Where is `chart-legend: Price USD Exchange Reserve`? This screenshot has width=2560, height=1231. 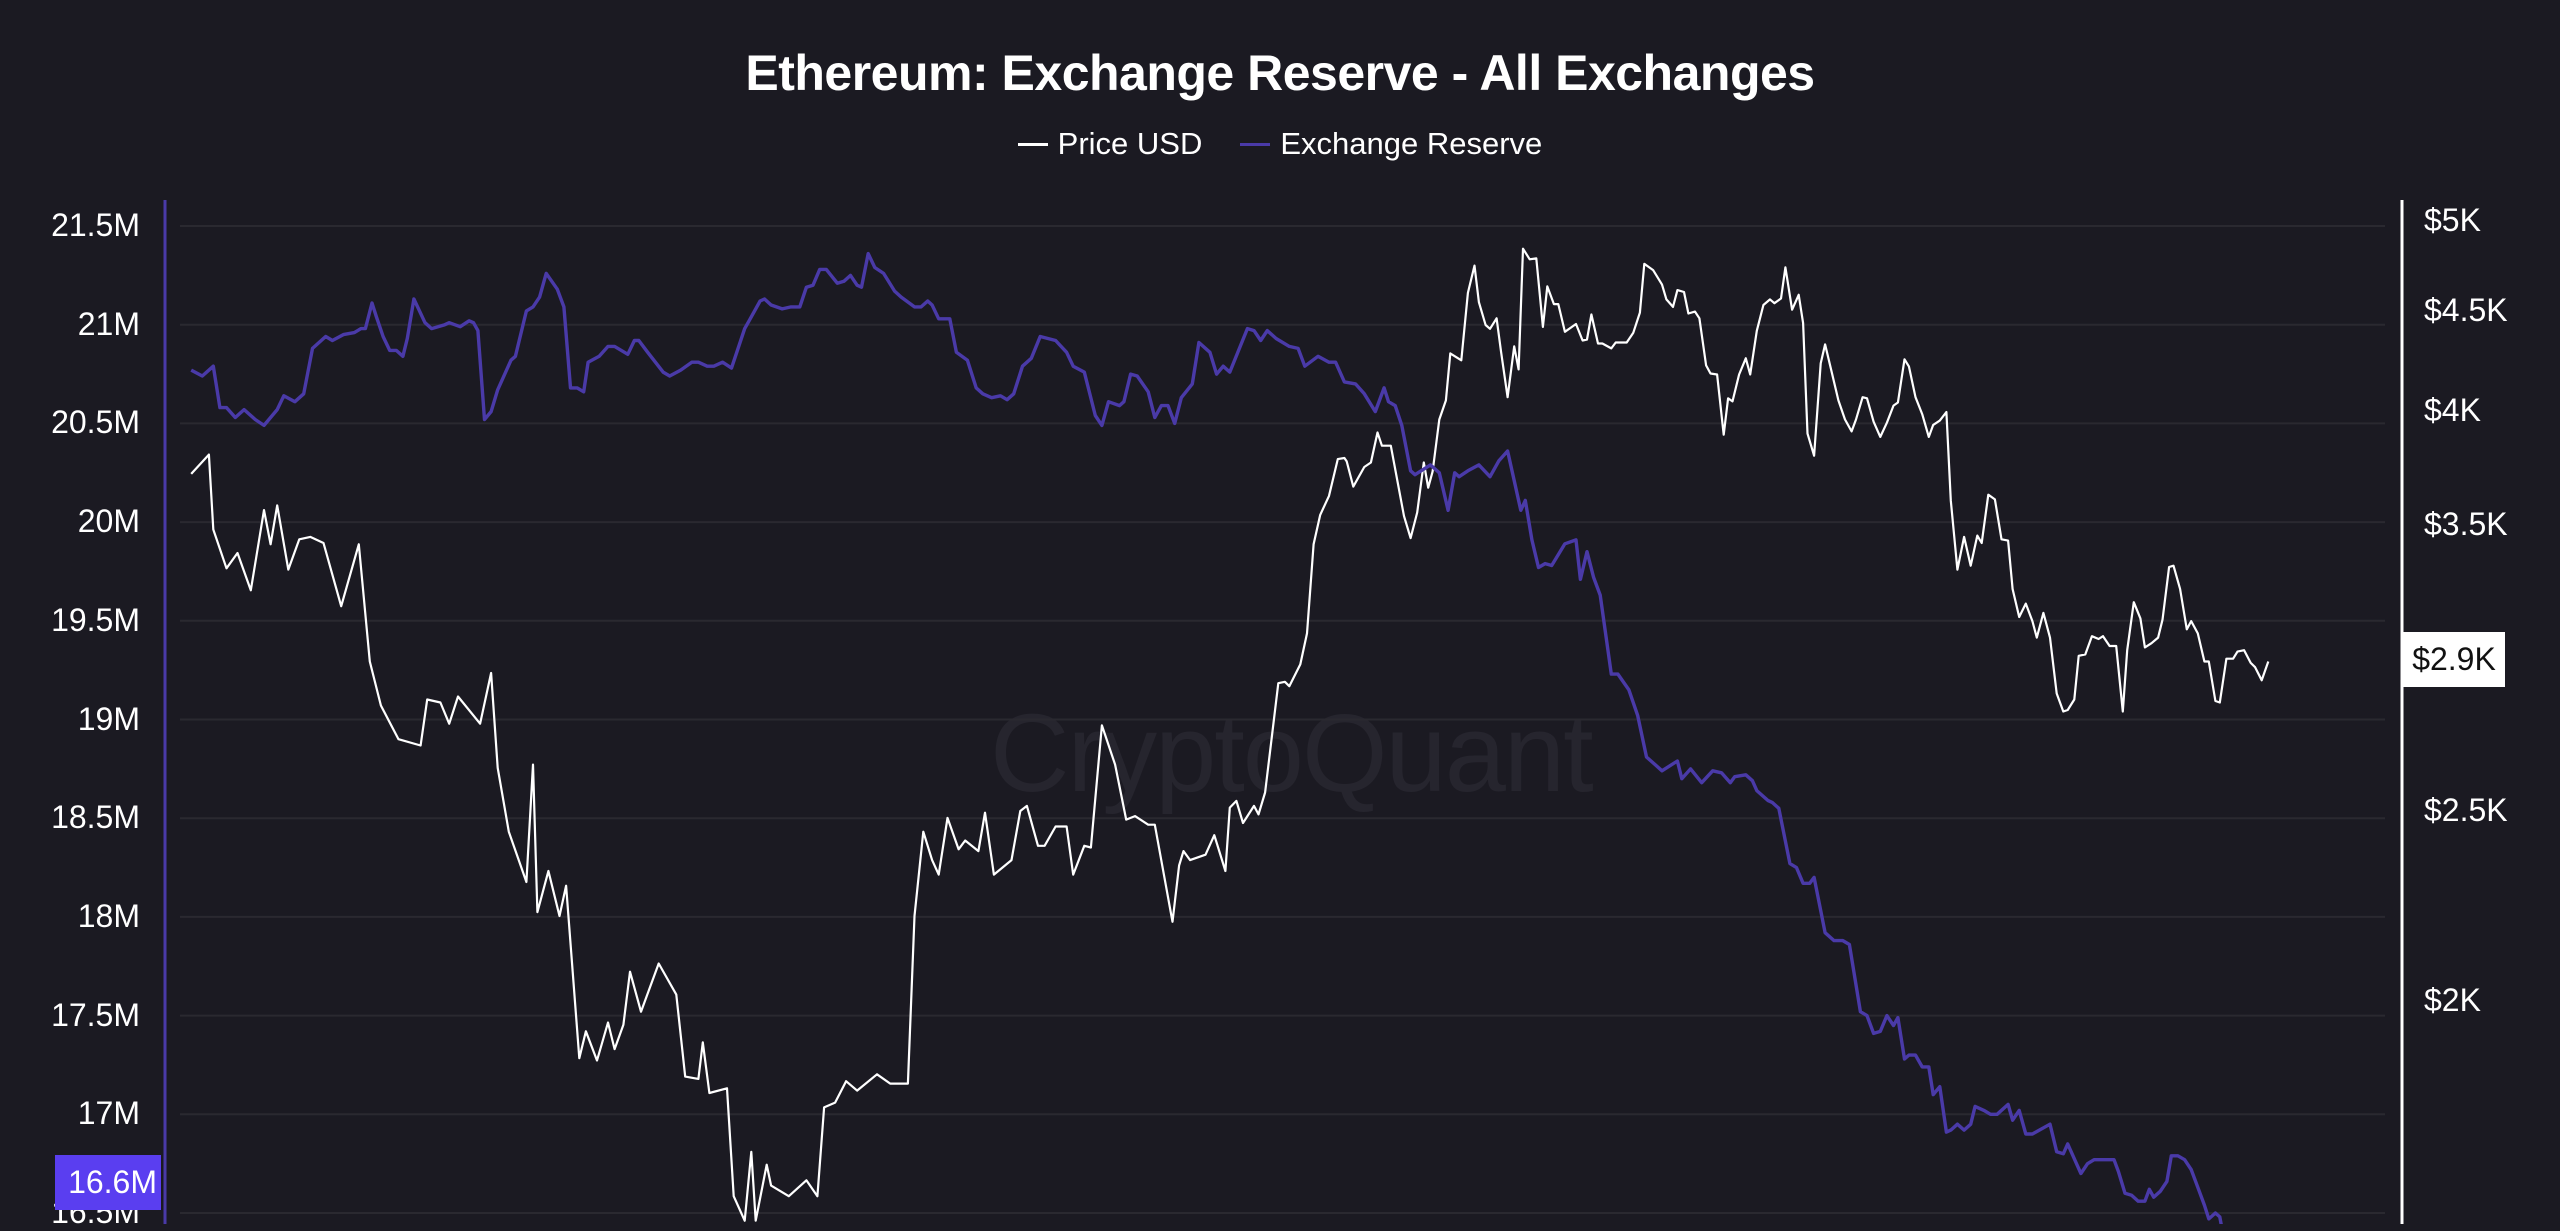 chart-legend: Price USD Exchange Reserve is located at coordinates (1280, 144).